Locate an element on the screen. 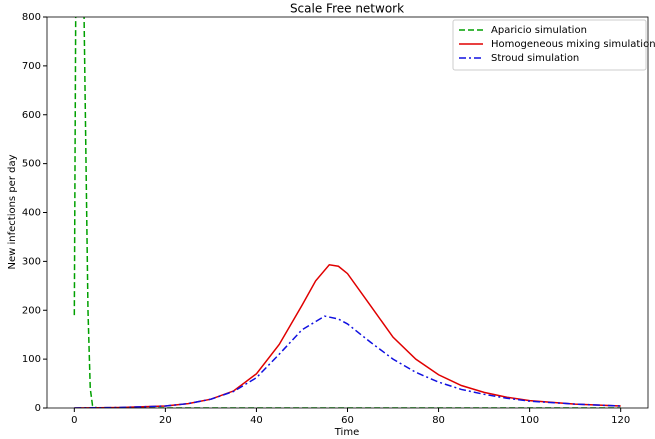  x-tick-label: 20 is located at coordinates (165, 420).